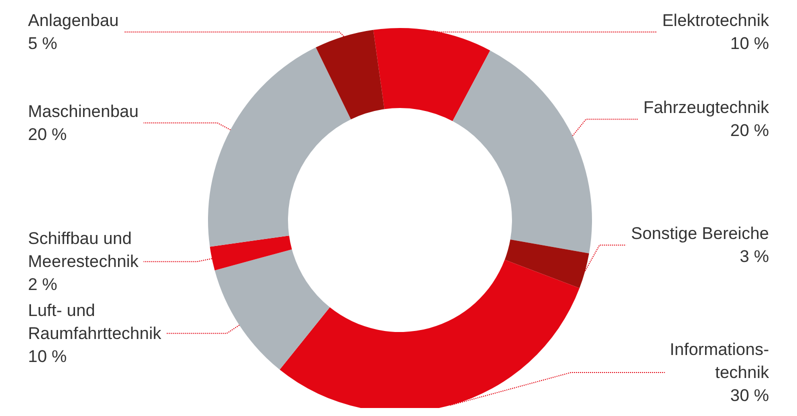  I want to click on slice-label: Schiffbau und Meerestechnik, so click(84, 250).